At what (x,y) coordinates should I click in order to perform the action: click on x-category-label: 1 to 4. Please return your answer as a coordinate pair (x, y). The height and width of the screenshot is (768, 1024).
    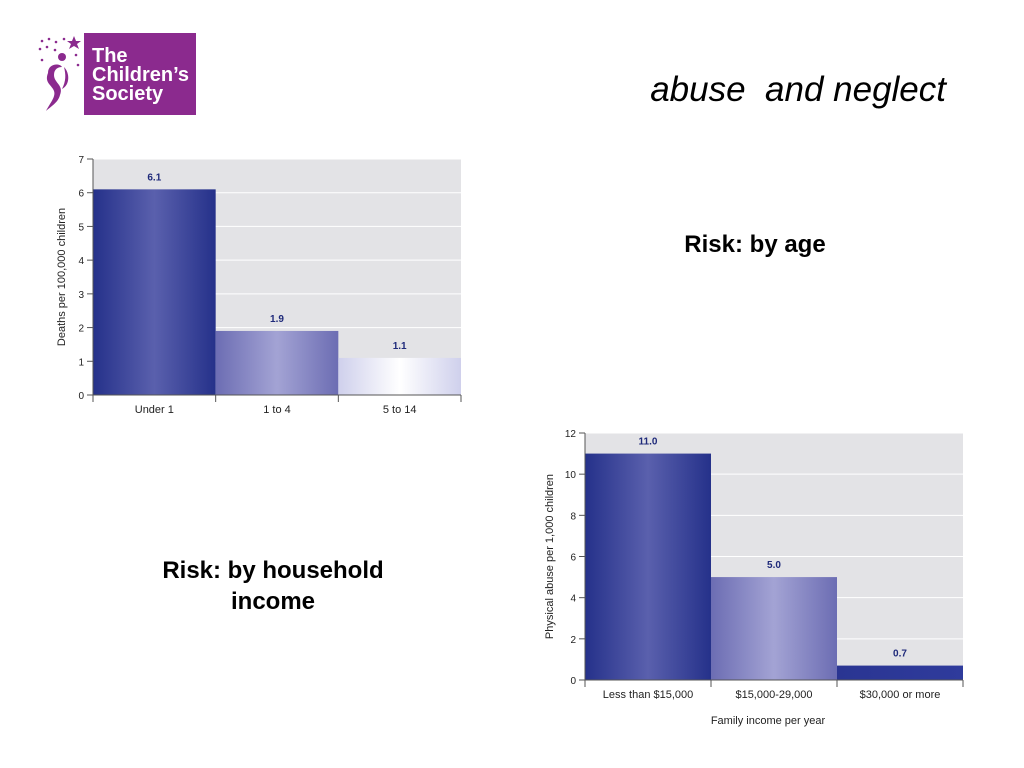
    Looking at the image, I should click on (277, 410).